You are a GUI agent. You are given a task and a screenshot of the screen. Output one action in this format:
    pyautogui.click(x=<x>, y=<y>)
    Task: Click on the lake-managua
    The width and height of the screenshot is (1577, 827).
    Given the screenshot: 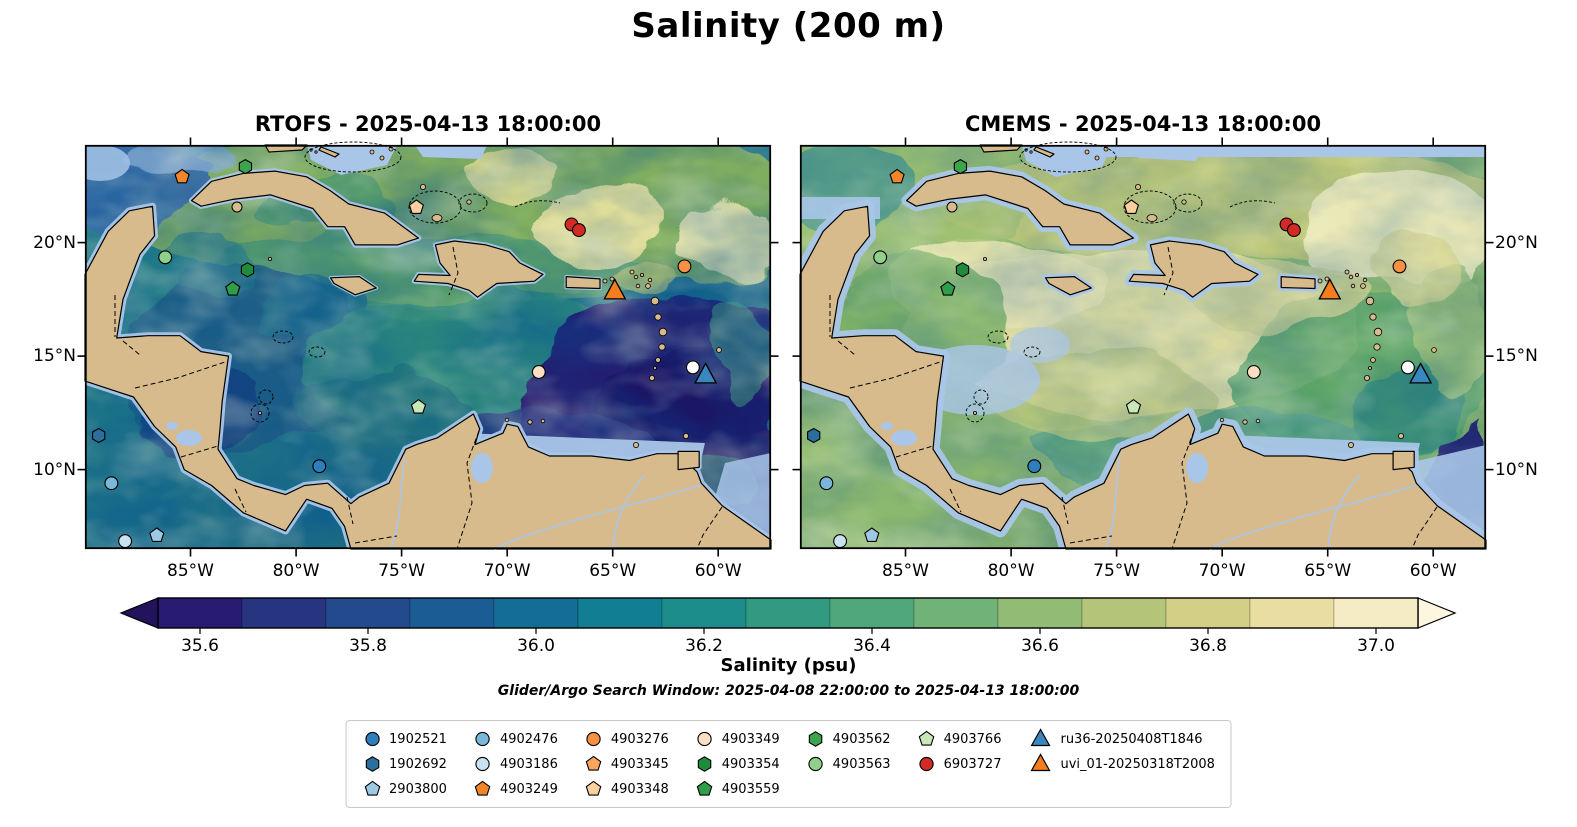 What is the action you would take?
    pyautogui.click(x=172, y=426)
    